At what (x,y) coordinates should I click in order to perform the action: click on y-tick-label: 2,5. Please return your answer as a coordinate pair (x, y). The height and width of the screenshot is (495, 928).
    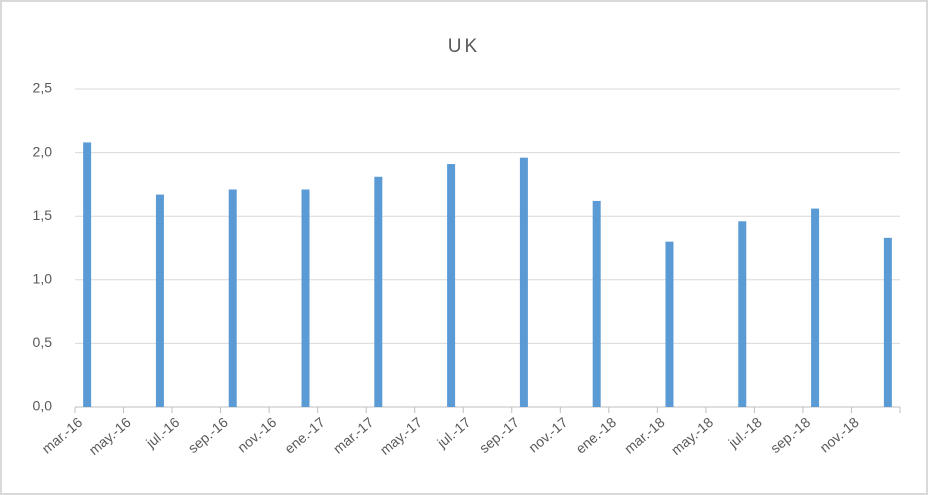
    Looking at the image, I should click on (43, 88).